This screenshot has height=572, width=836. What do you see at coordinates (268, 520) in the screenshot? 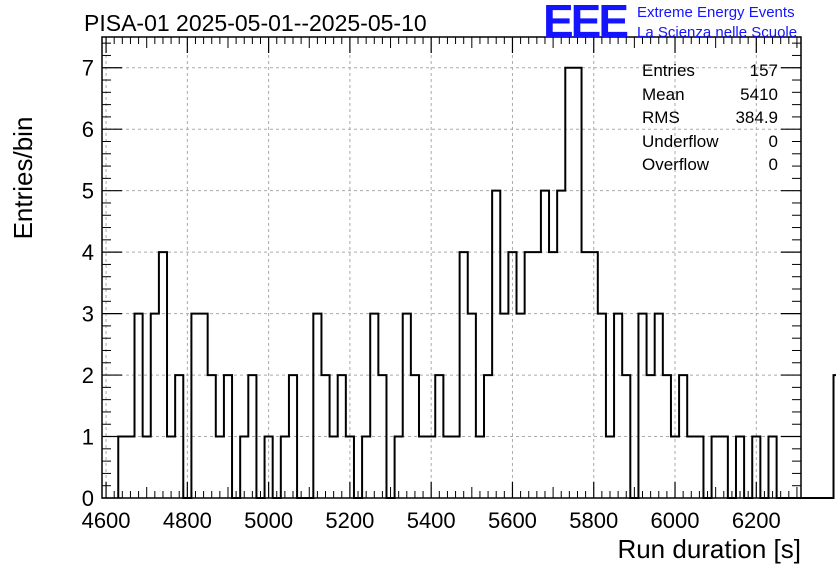
I see `x-tick-label: 5000` at bounding box center [268, 520].